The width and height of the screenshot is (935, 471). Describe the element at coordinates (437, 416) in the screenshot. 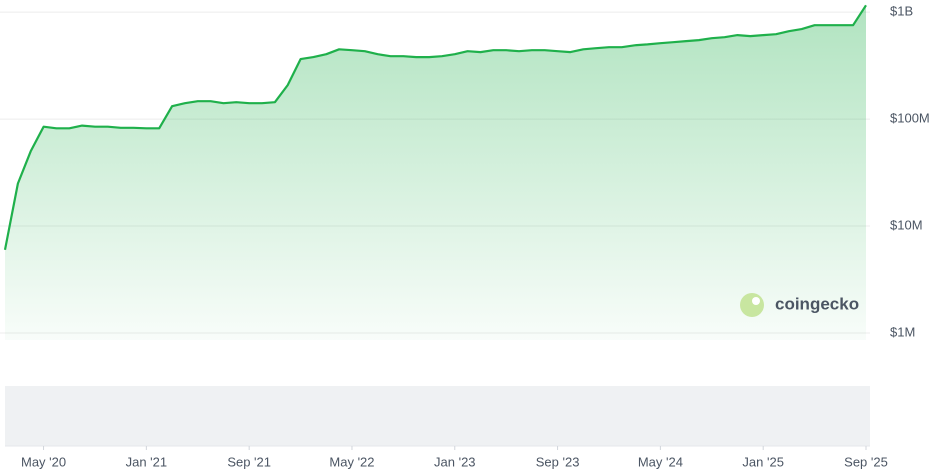

I see `volume-band` at that location.